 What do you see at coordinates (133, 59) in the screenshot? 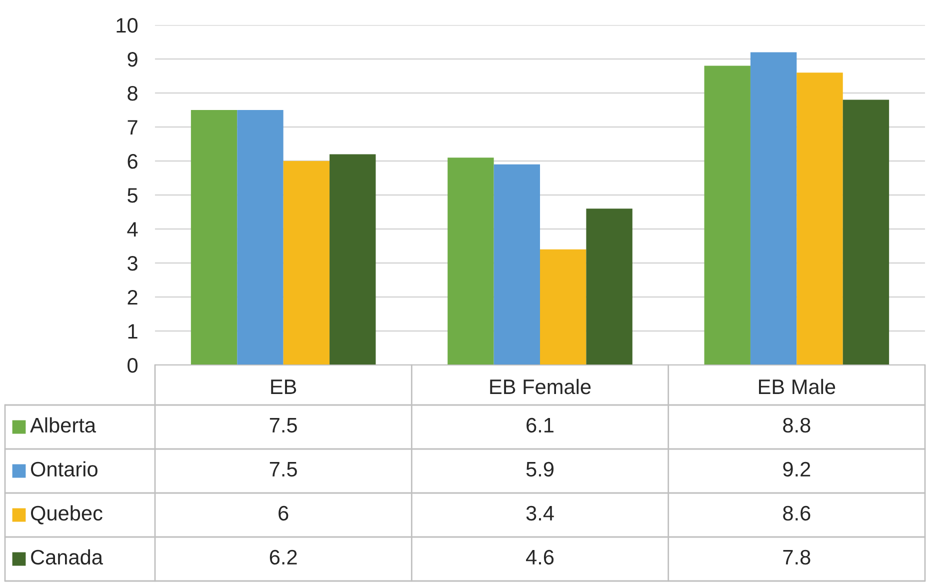
I see `y-tick-label: 9` at bounding box center [133, 59].